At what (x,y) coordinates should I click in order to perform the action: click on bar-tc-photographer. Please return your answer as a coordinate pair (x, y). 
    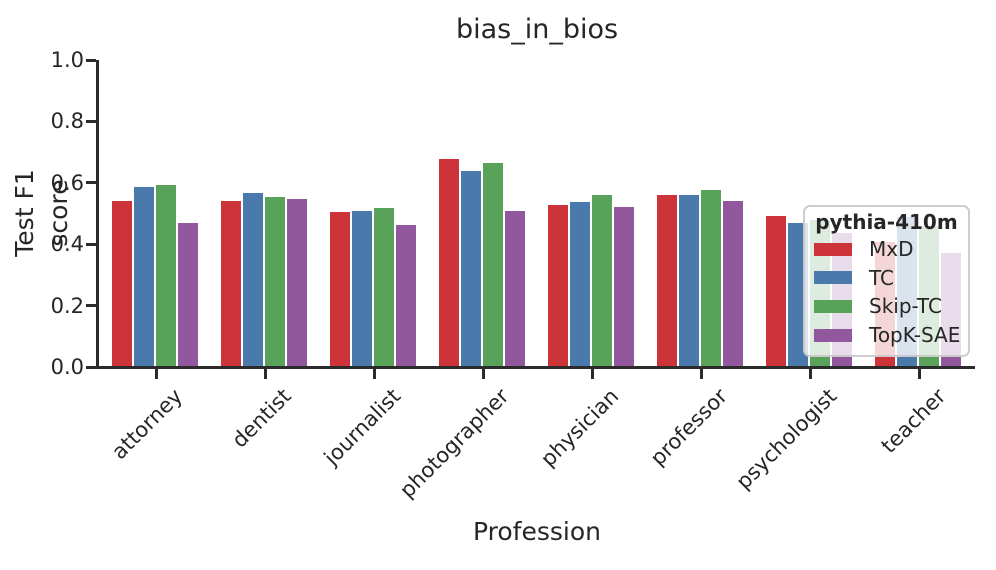
    Looking at the image, I should click on (471, 269).